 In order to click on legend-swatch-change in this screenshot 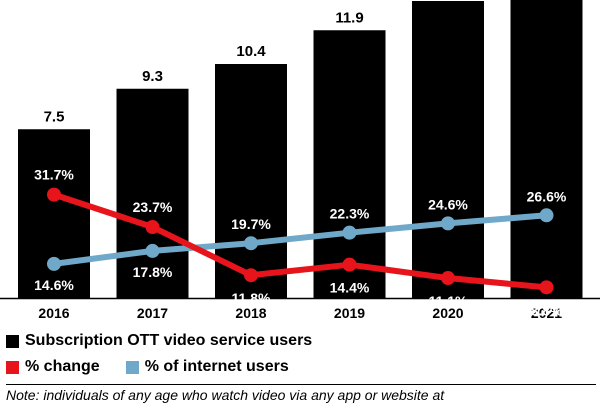, I will do `click(12, 367)`.